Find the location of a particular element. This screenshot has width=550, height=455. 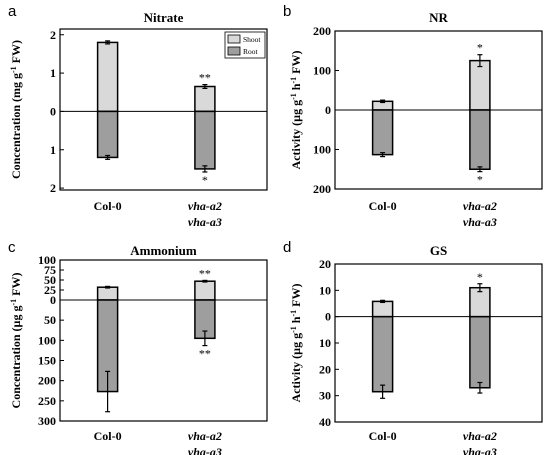

chart-title: NR is located at coordinates (438, 17).